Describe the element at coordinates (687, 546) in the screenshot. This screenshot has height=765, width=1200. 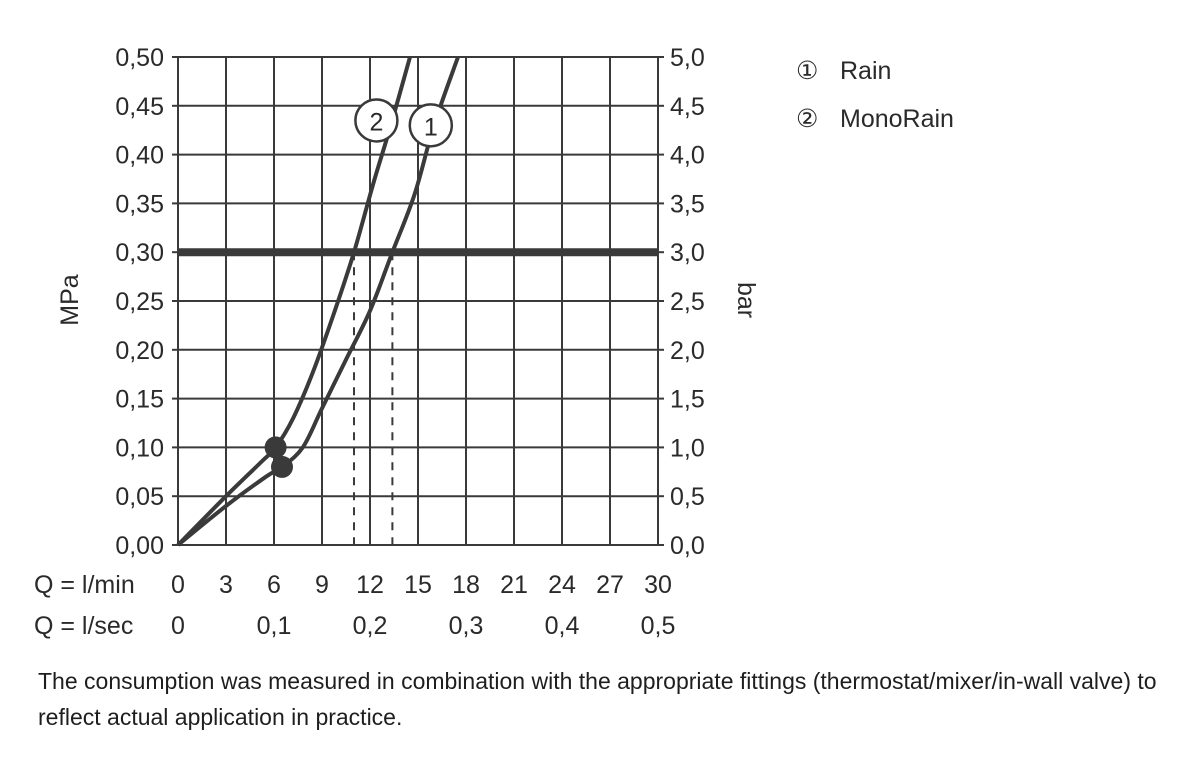
I see `y-tick-right-label: 0,0` at that location.